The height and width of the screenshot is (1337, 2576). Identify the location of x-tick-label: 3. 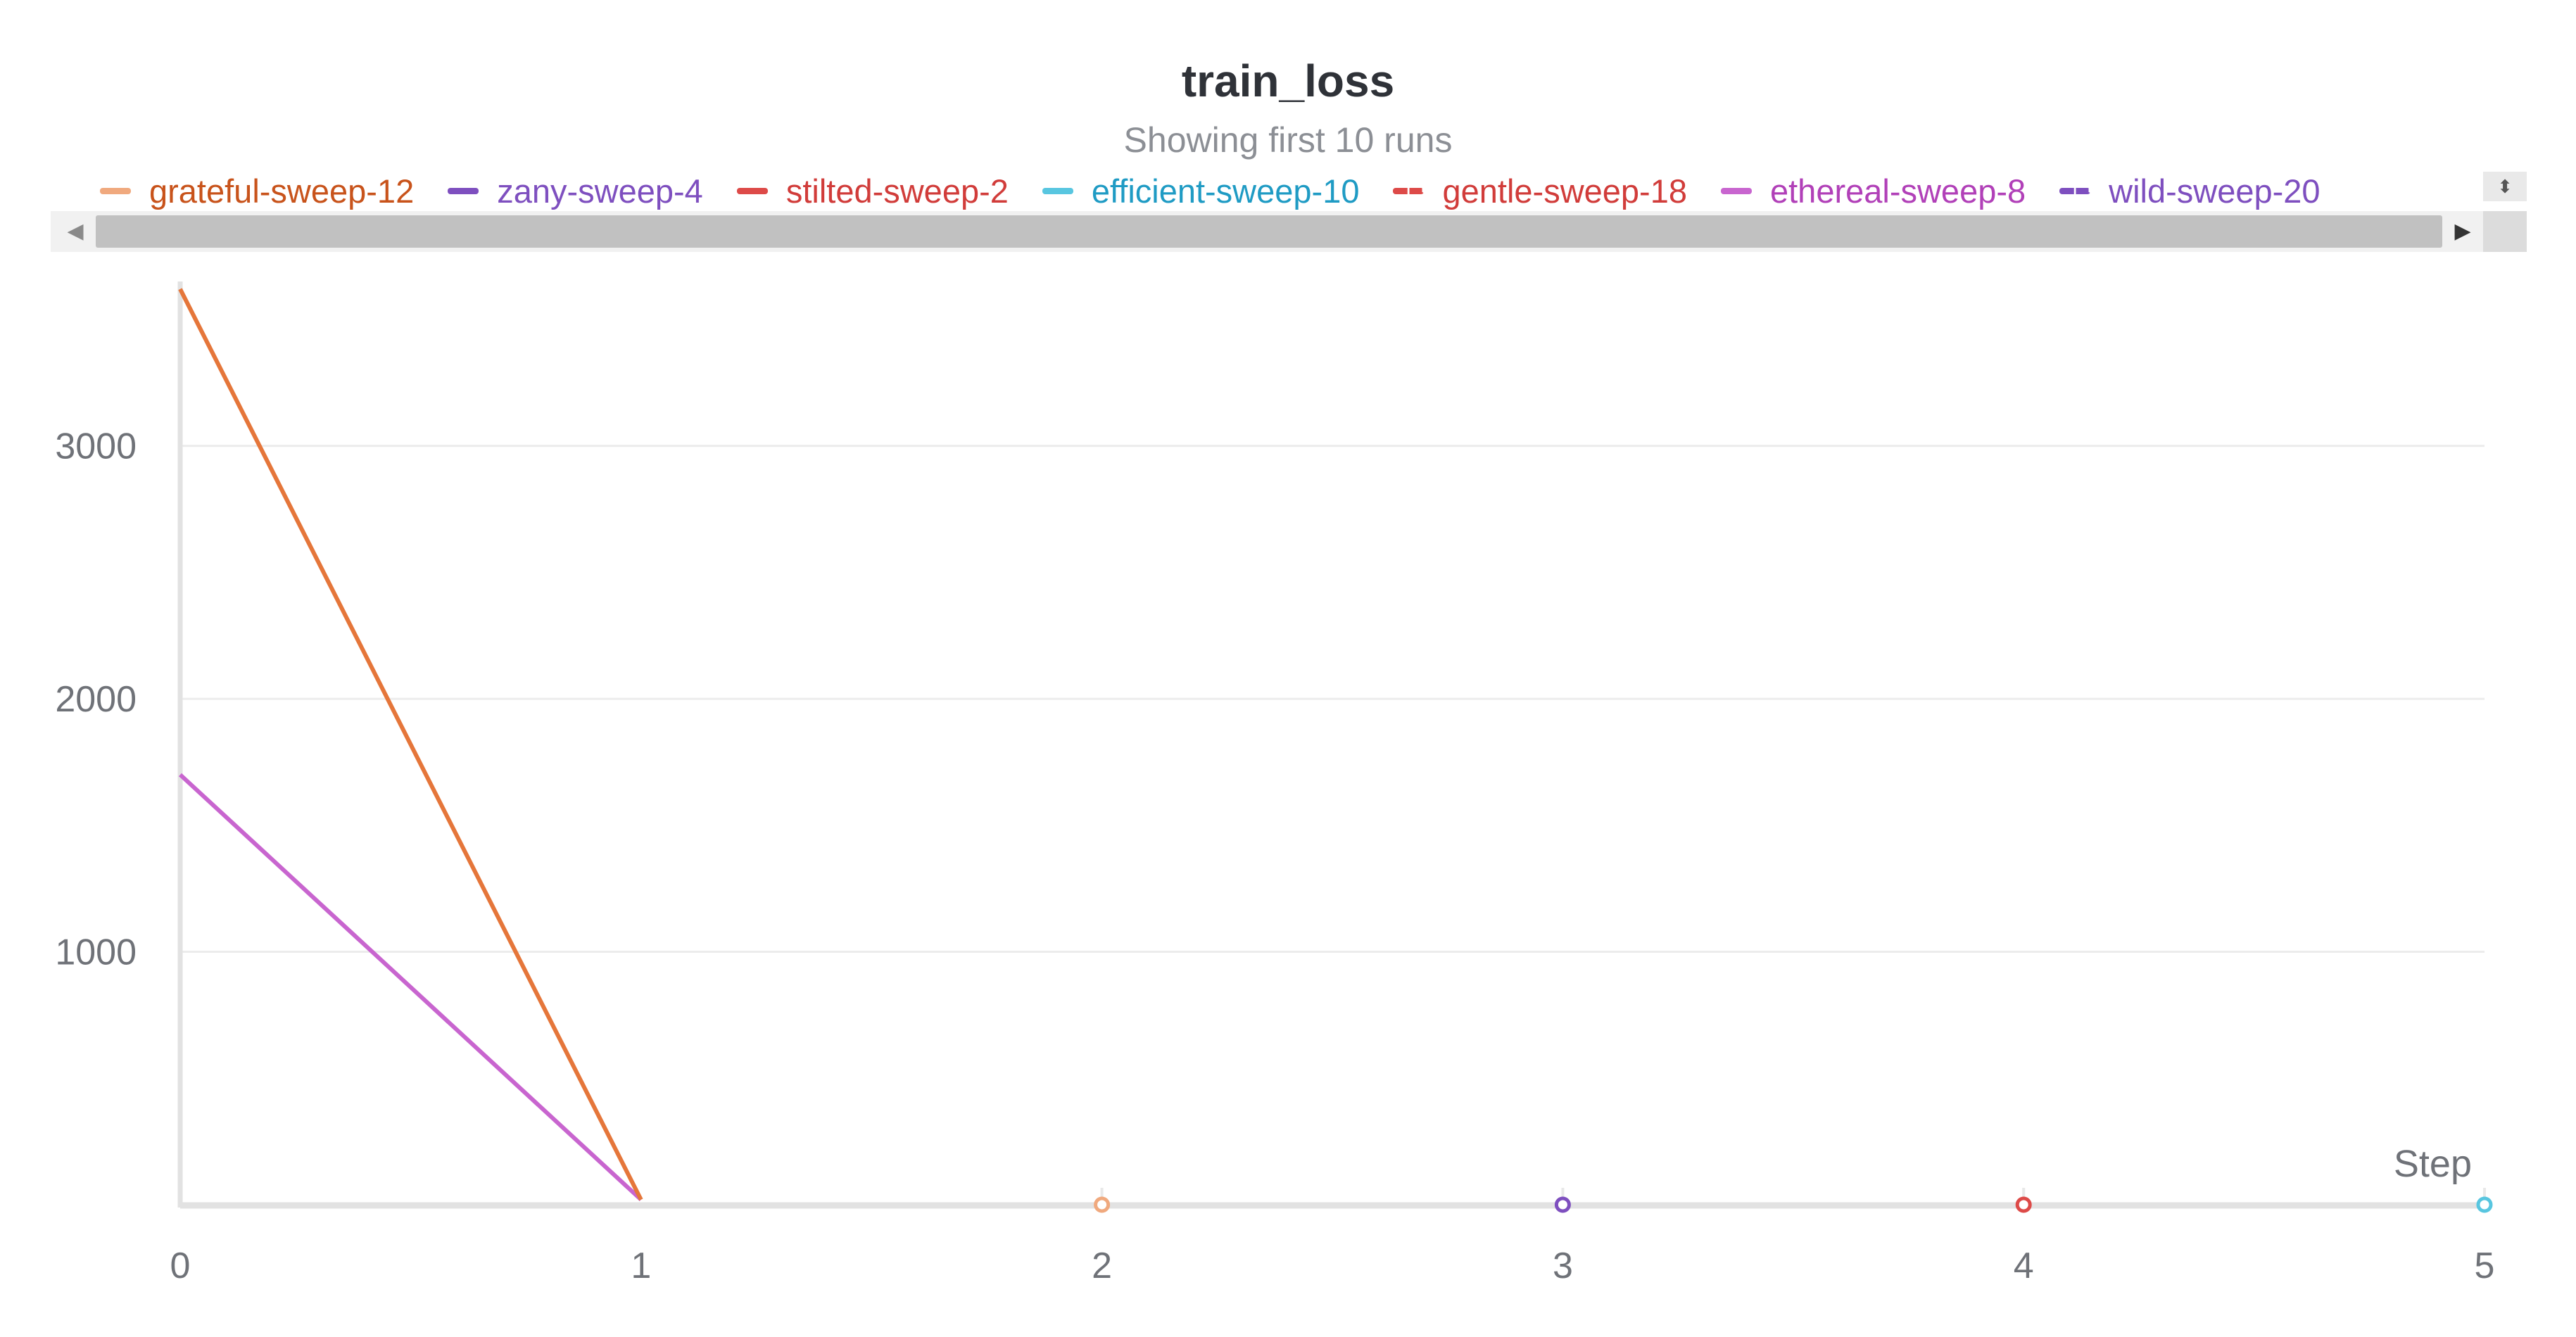
(1563, 1266).